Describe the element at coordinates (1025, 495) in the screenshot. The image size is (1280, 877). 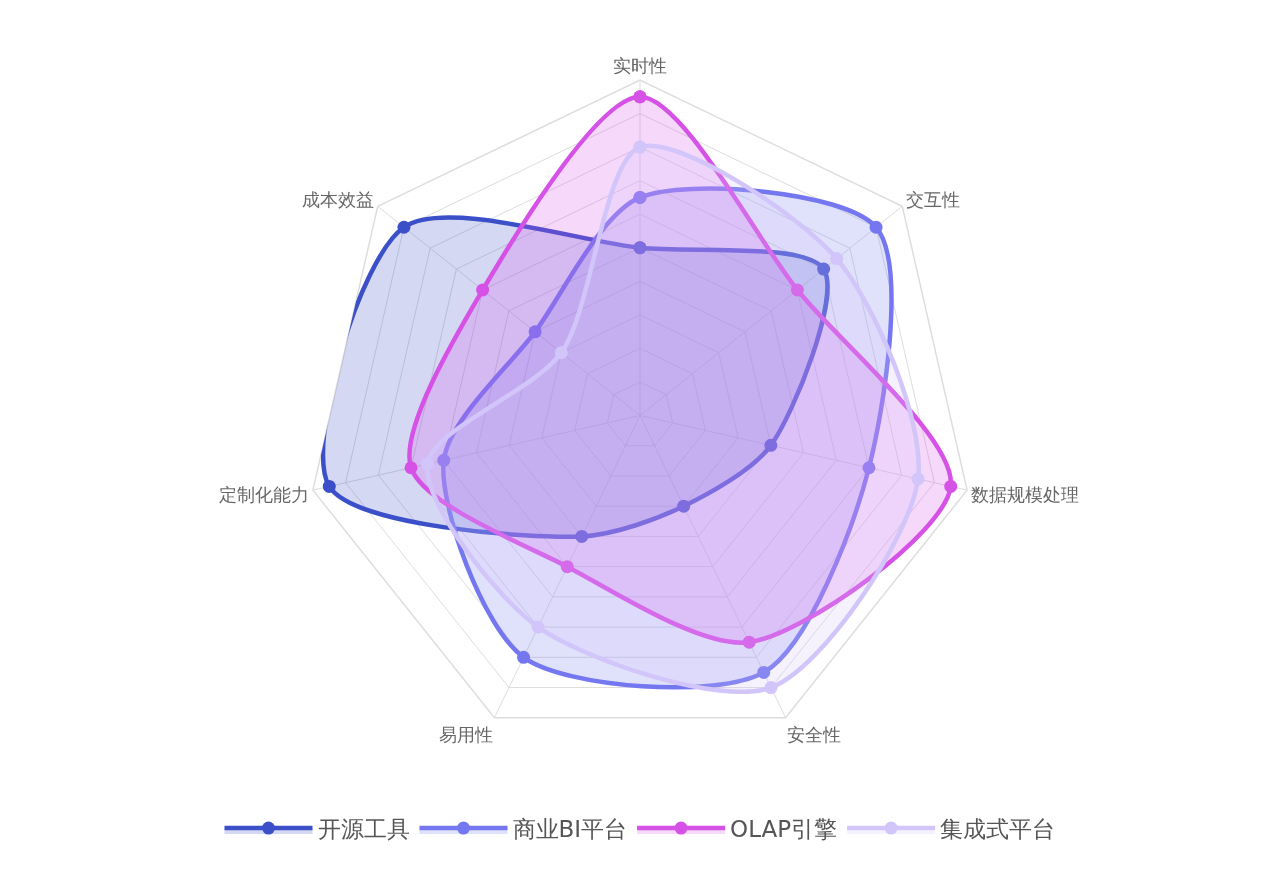
I see `spoke-label: 数据规模处理` at that location.